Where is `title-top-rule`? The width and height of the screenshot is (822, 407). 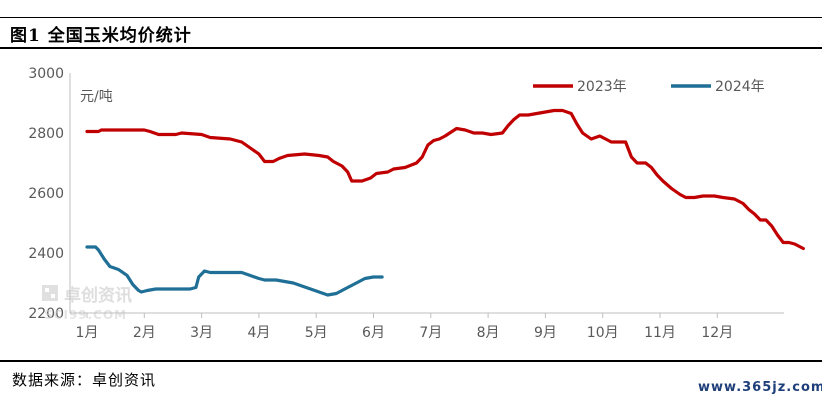
title-top-rule is located at coordinates (411, 17).